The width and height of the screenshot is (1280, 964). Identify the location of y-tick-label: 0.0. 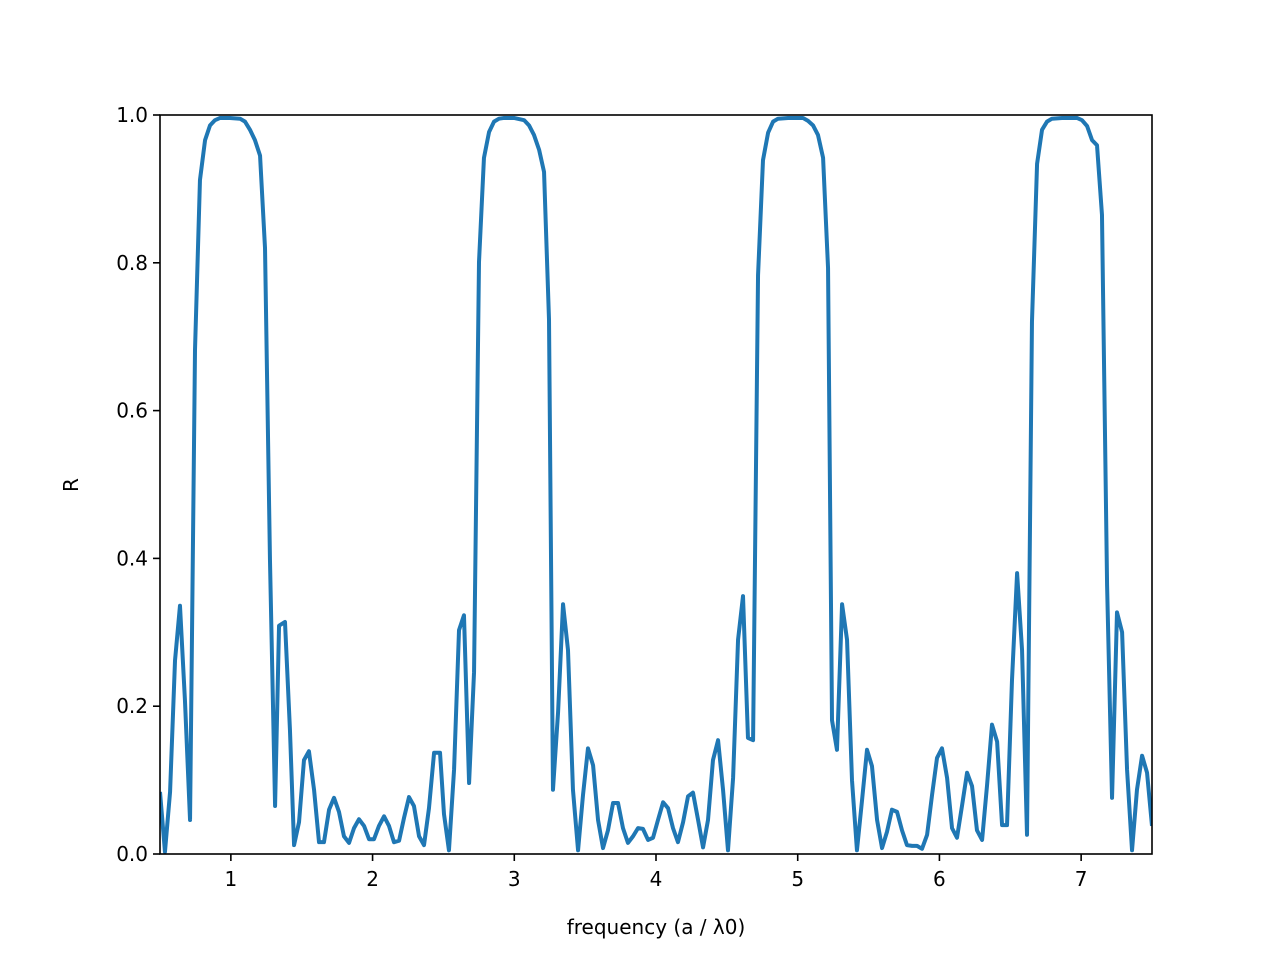
(132, 854).